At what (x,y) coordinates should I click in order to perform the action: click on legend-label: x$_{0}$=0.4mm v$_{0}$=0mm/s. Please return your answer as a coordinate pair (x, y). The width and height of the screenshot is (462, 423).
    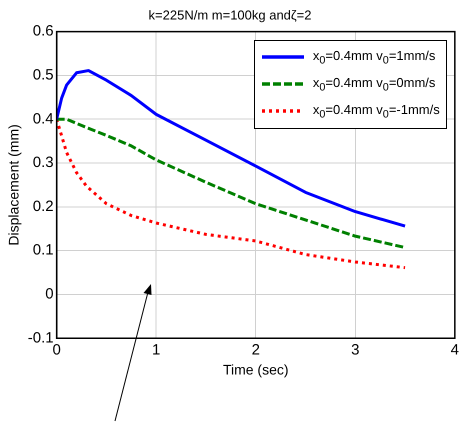
    Looking at the image, I should click on (374, 84).